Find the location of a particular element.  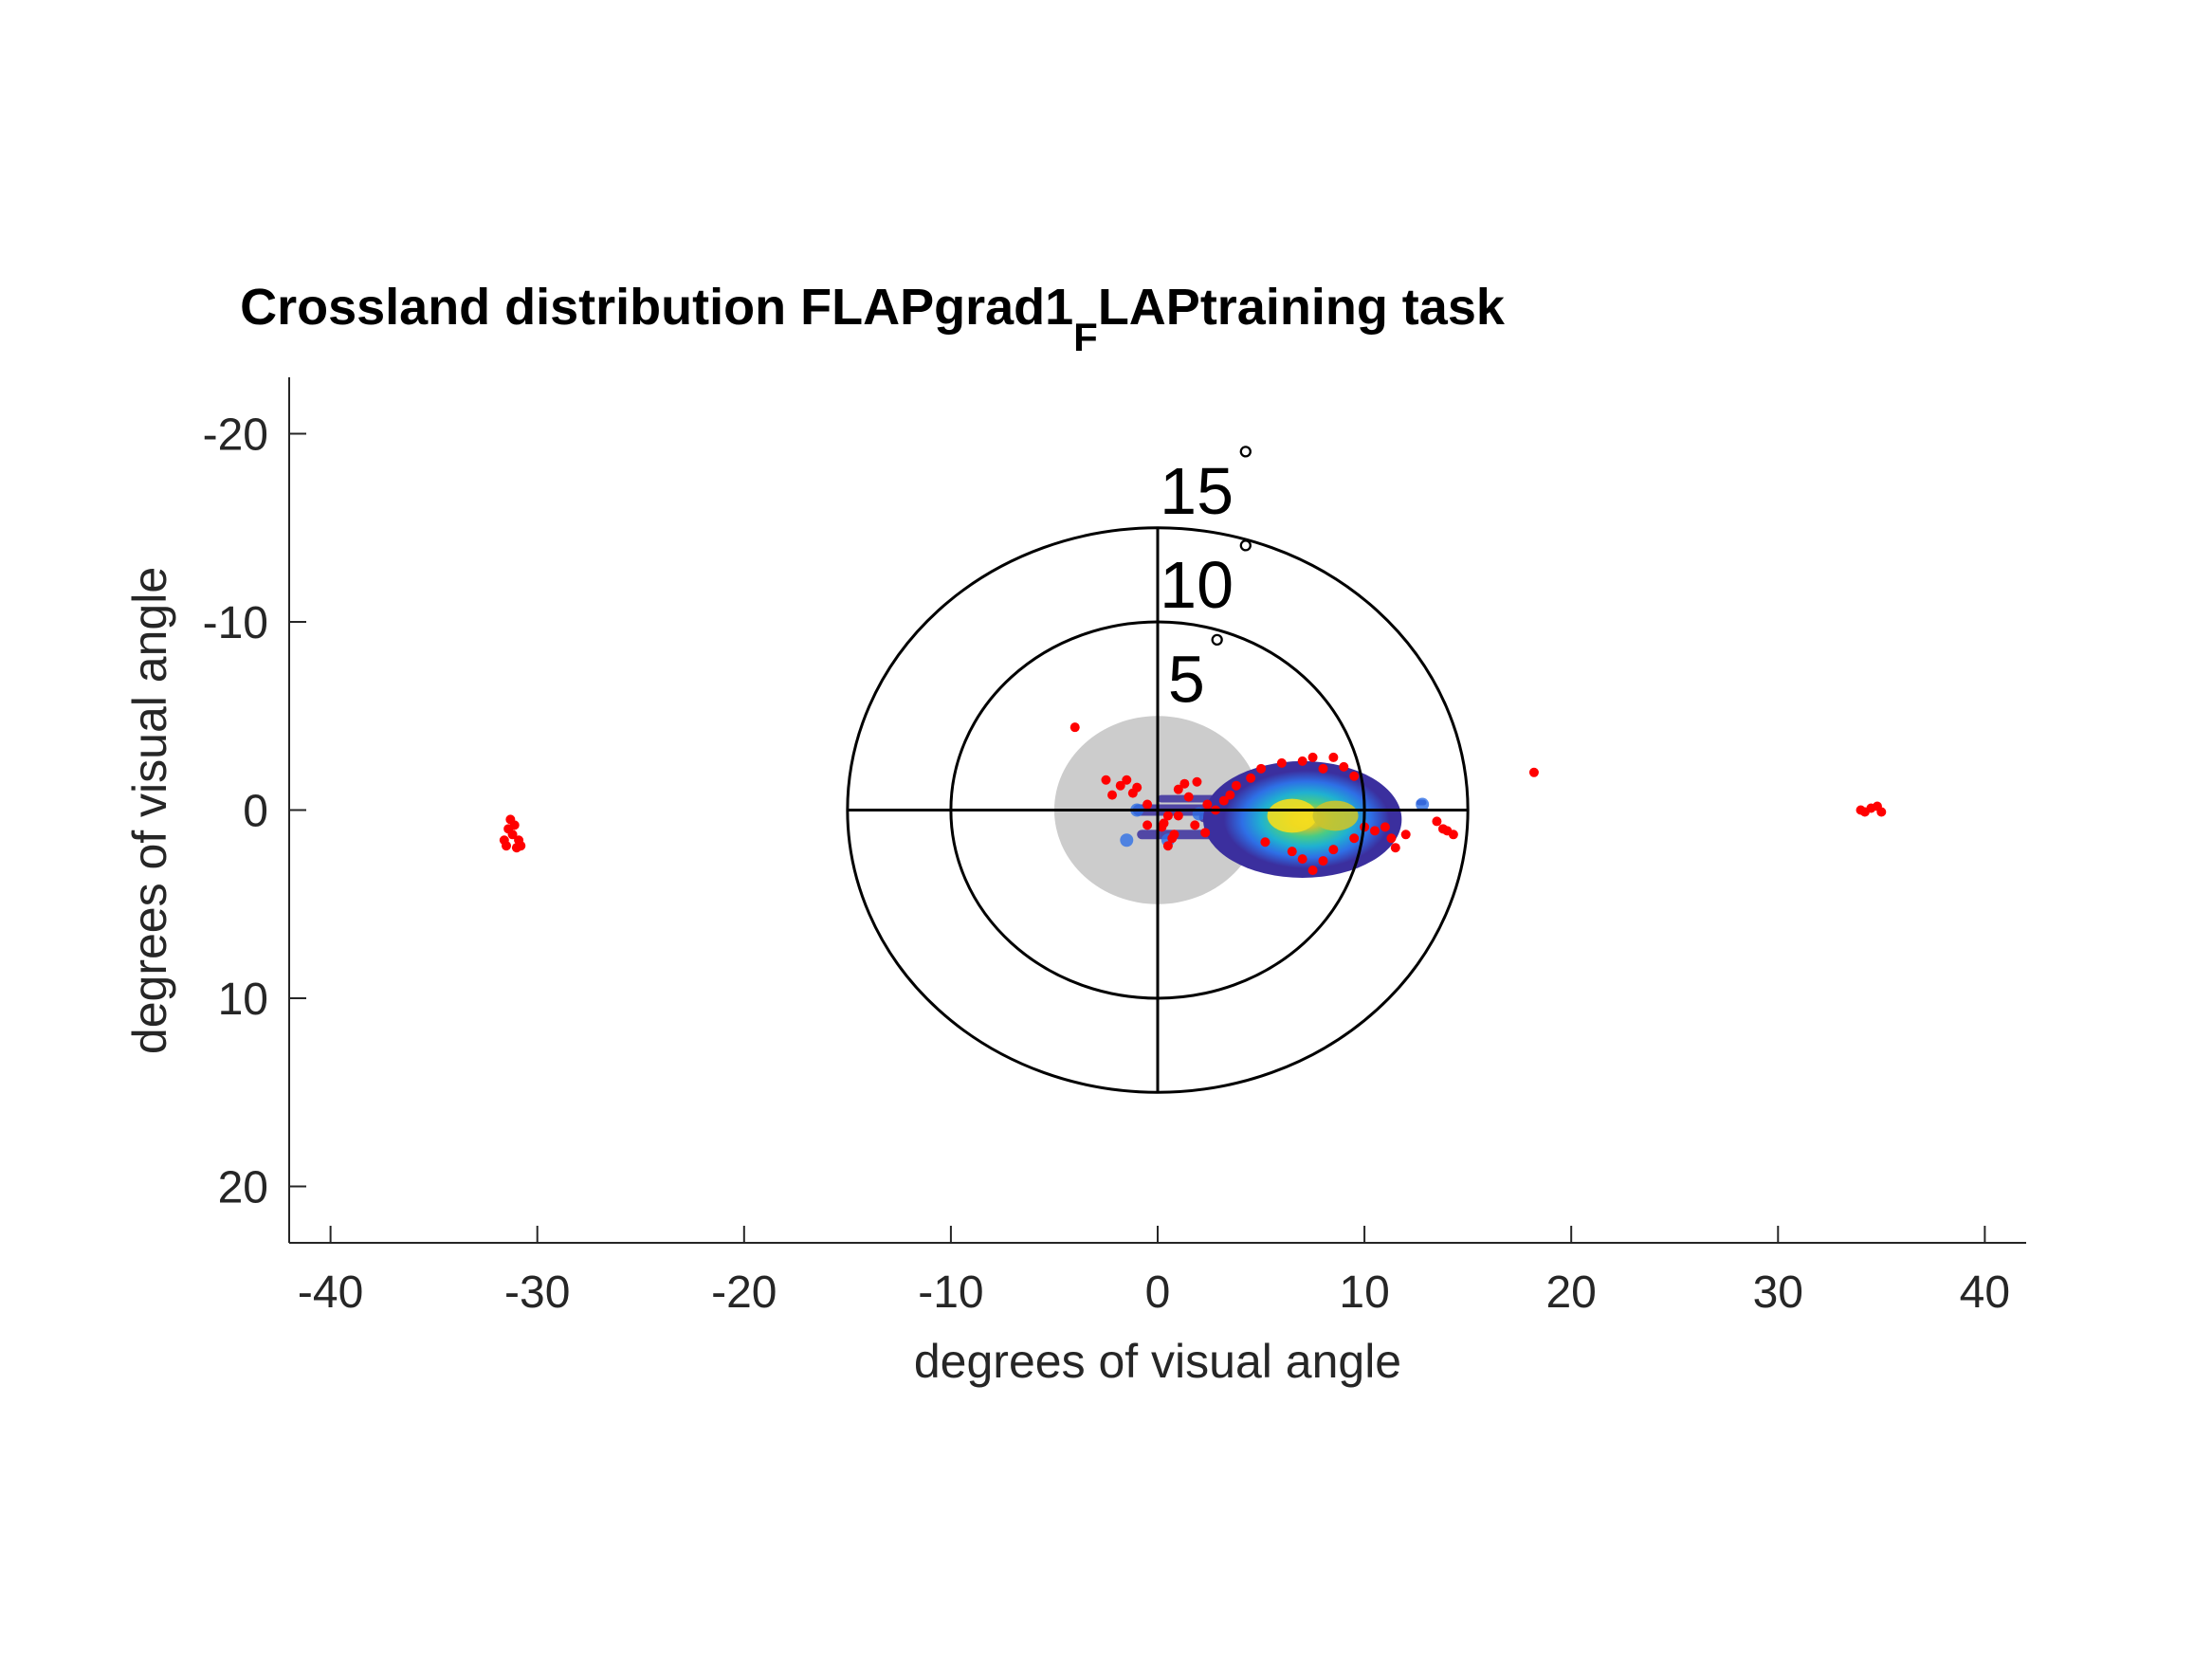

x-tick-label: -30 is located at coordinates (537, 1292).